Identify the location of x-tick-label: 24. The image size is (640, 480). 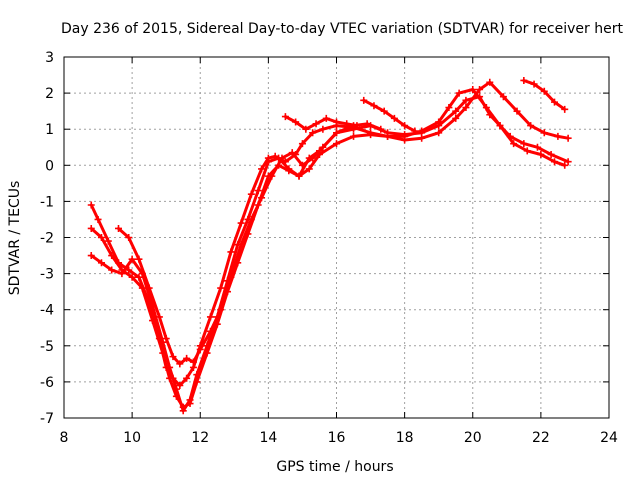
(609, 438).